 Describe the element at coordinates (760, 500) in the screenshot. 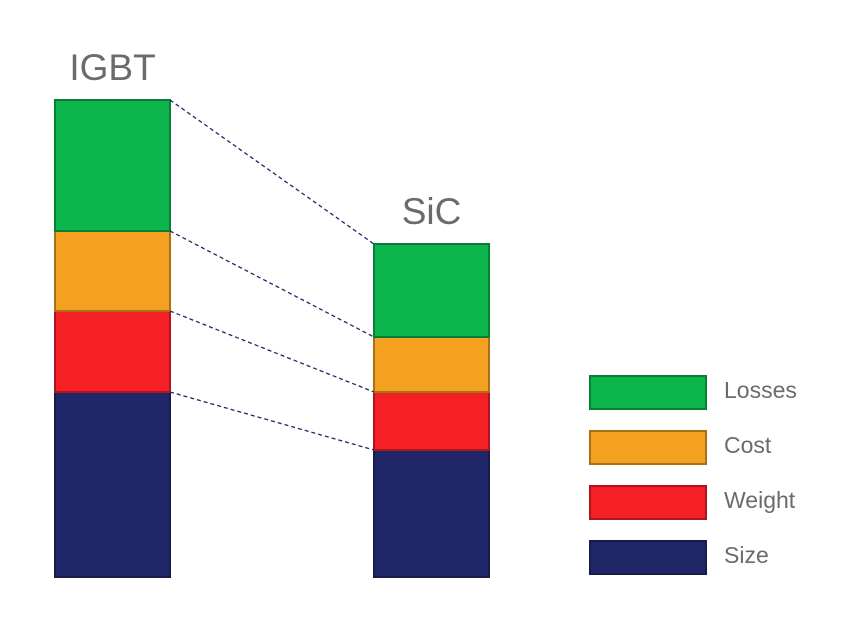

I see `legend-label: Weight` at that location.